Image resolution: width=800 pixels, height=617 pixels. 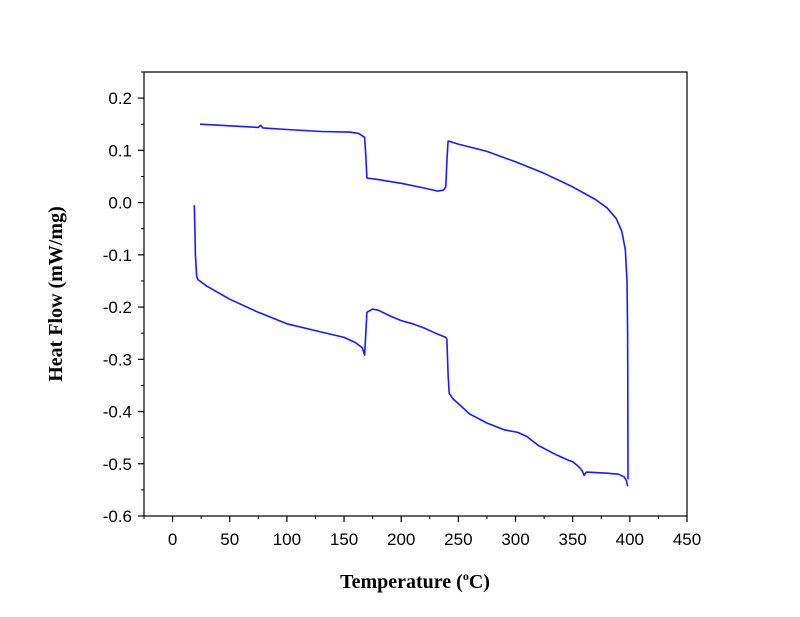 I want to click on x-axis-title-superscript: o, so click(x=466, y=576).